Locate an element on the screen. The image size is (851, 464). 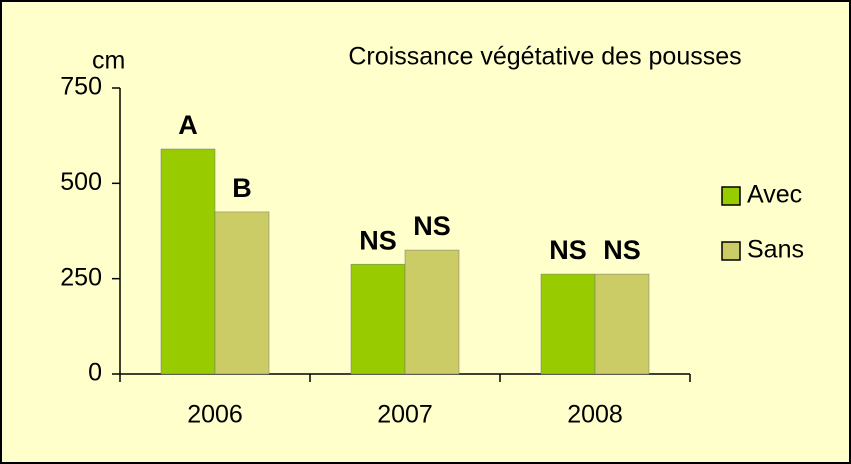
y-tick-label: 250 is located at coordinates (81, 277).